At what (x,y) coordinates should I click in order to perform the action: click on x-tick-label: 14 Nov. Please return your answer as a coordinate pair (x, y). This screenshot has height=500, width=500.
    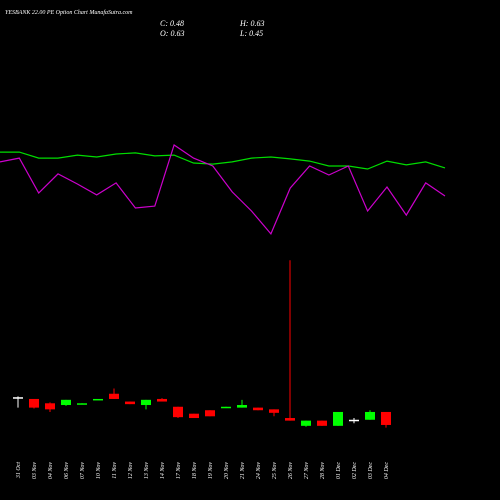
    Looking at the image, I should click on (162, 471).